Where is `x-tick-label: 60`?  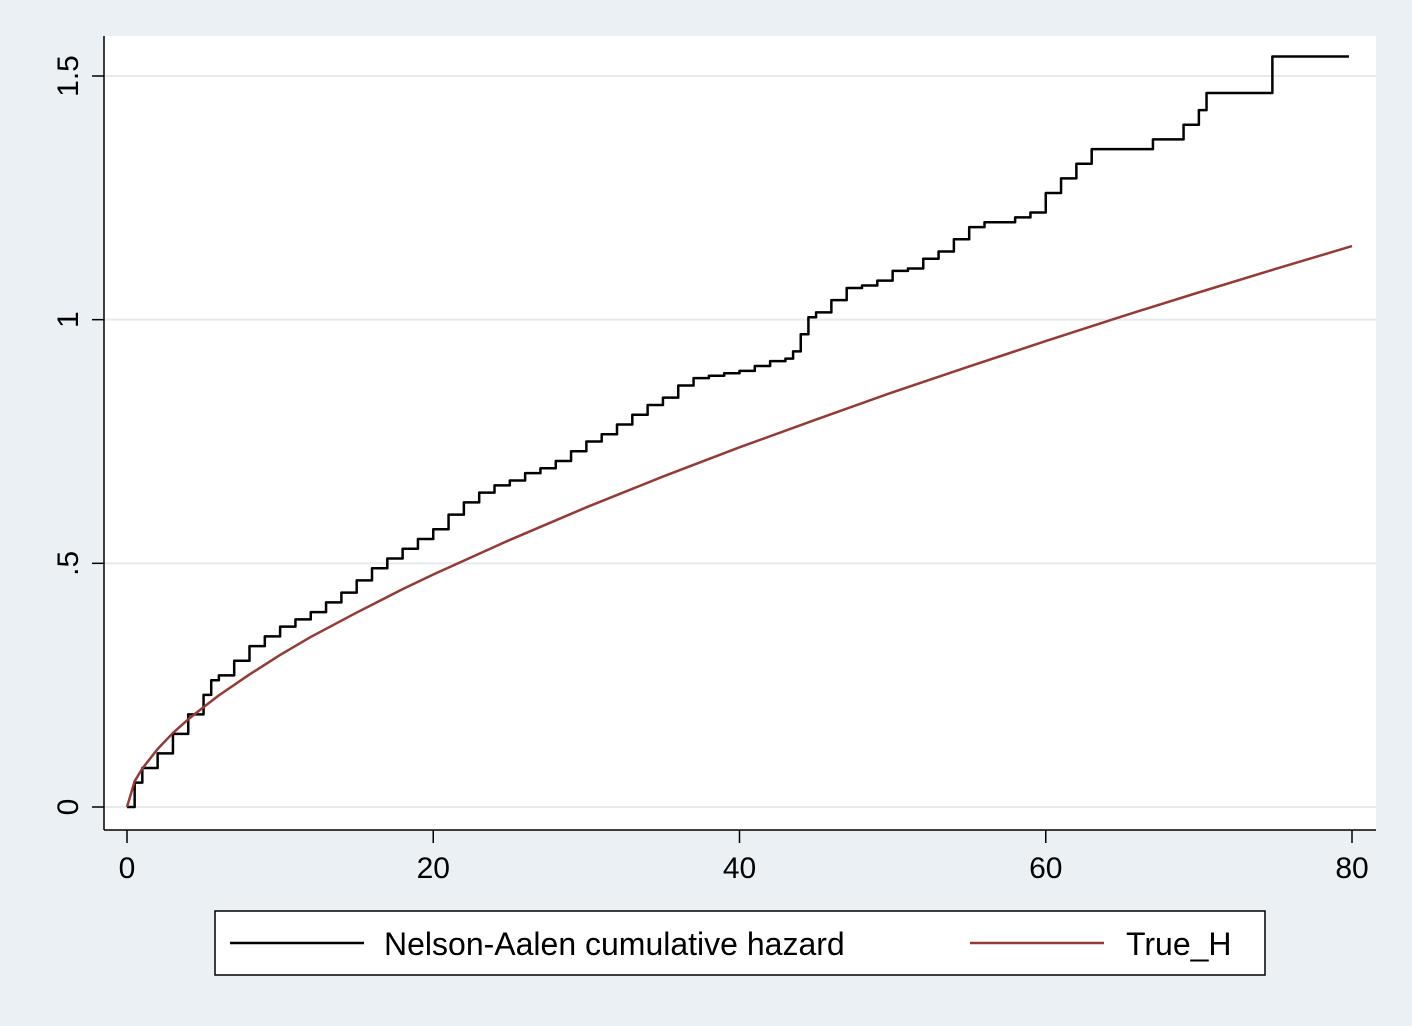
x-tick-label: 60 is located at coordinates (1045, 868).